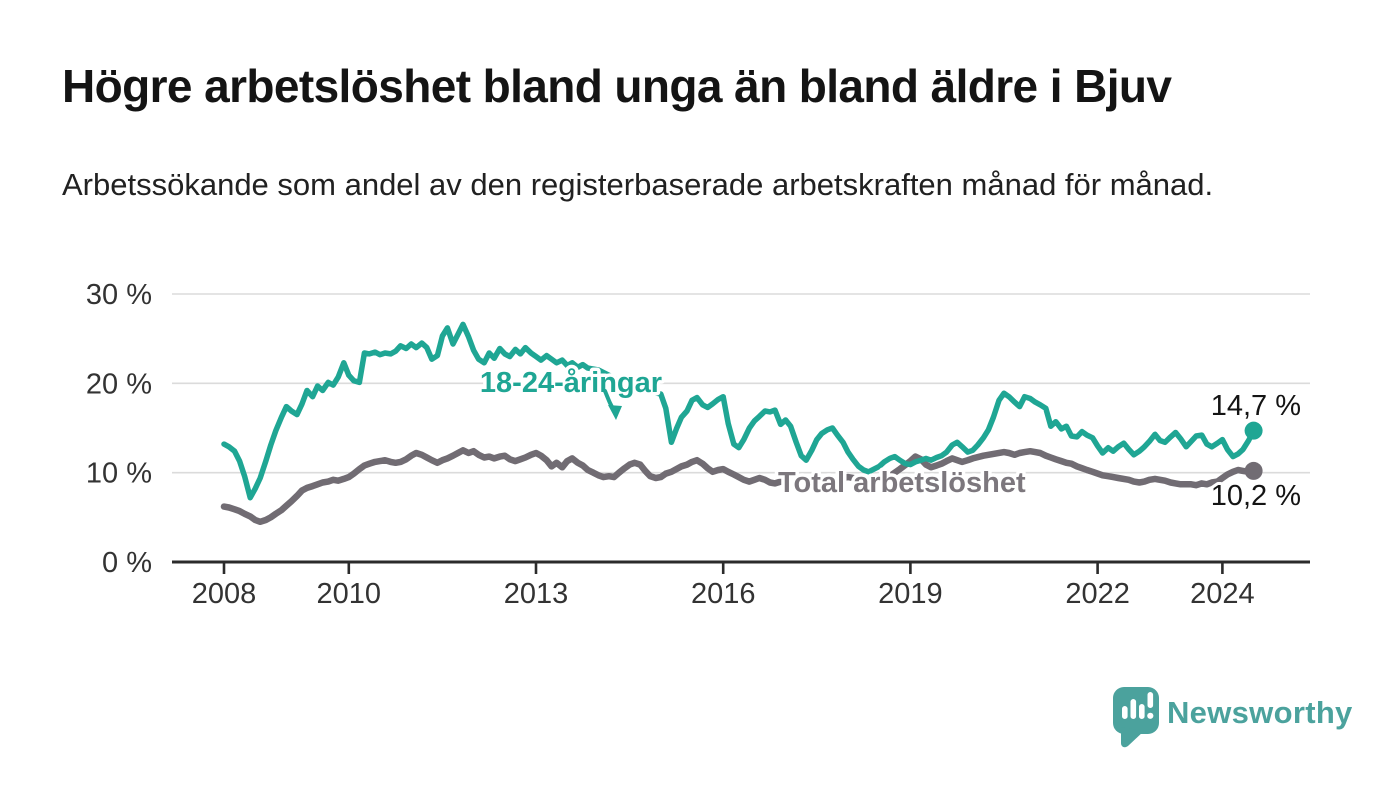  What do you see at coordinates (1150, 700) in the screenshot?
I see `logo-exclamation-bar` at bounding box center [1150, 700].